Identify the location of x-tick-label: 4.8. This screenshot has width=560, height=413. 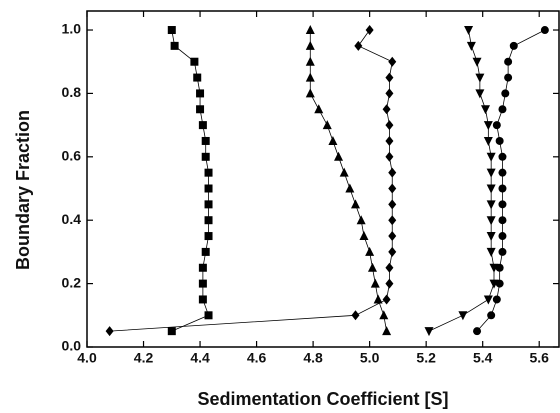
(313, 358).